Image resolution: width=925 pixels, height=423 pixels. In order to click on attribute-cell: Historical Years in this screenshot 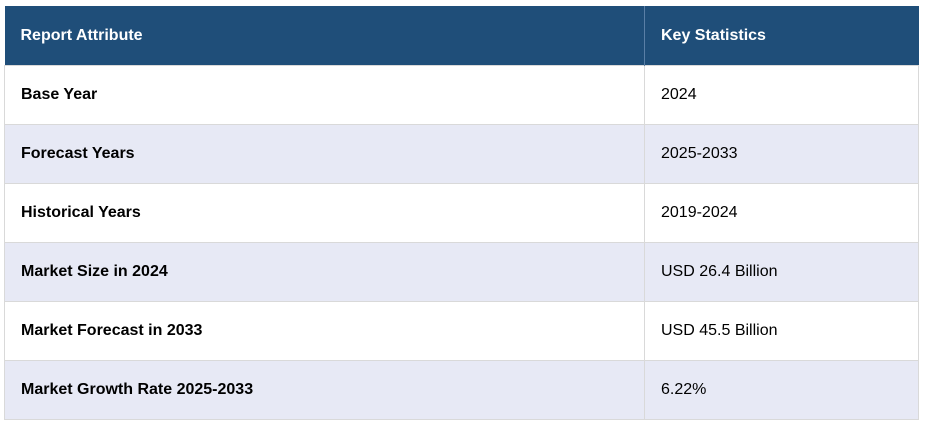, I will do `click(324, 213)`.